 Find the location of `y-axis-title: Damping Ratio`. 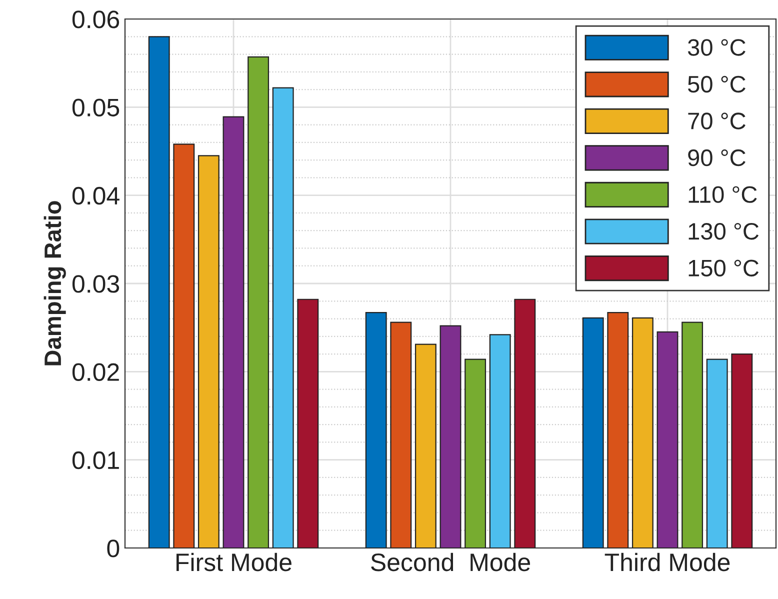

y-axis-title: Damping Ratio is located at coordinates (55, 283).